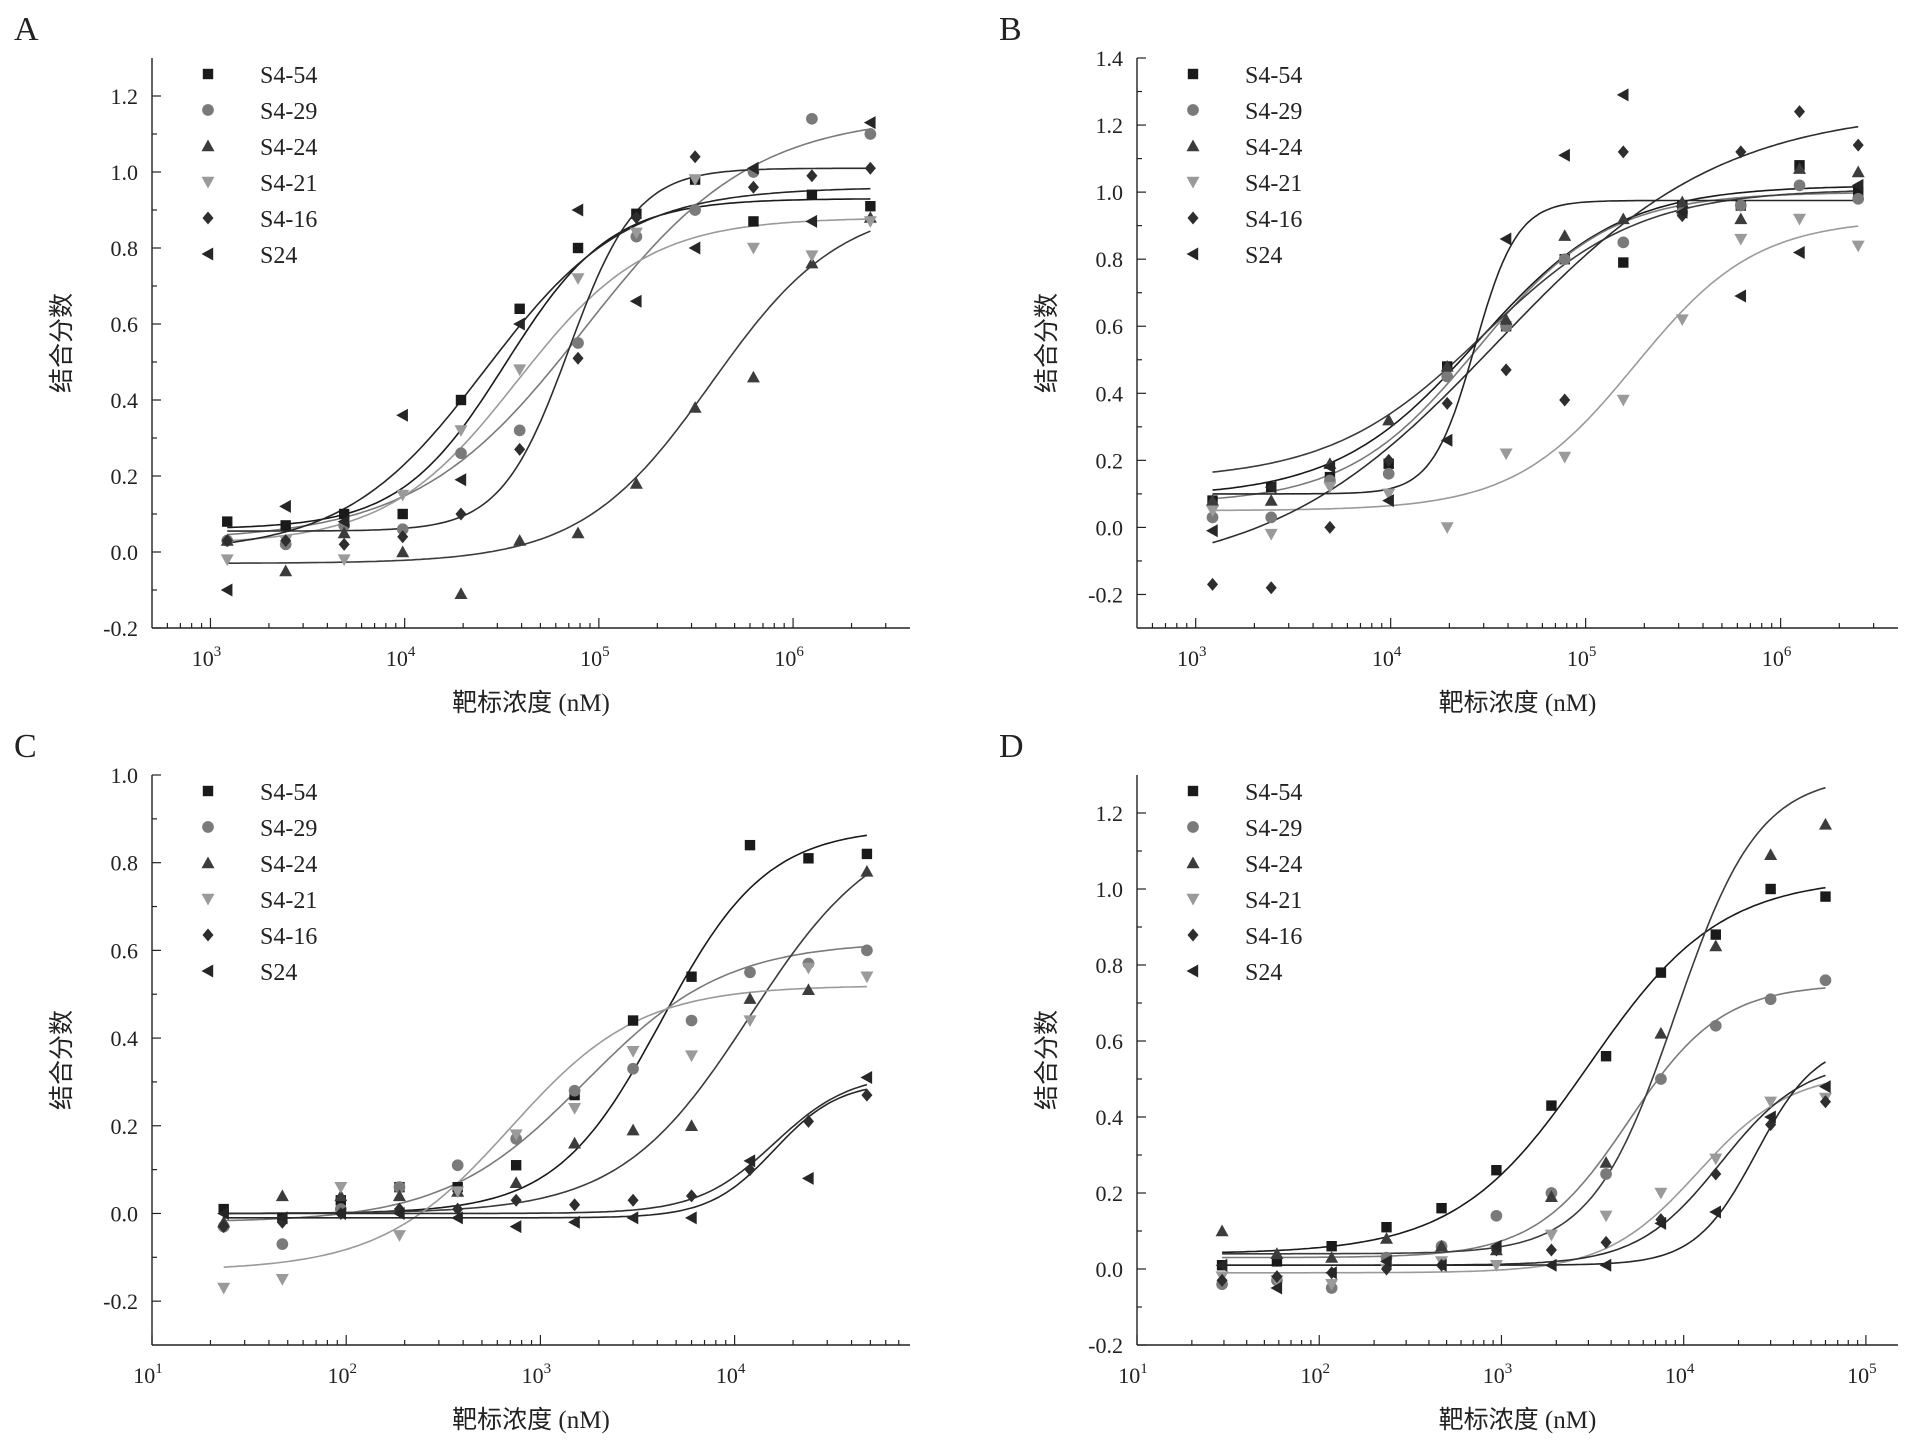  I want to click on legend-label: S4-54, so click(288, 793).